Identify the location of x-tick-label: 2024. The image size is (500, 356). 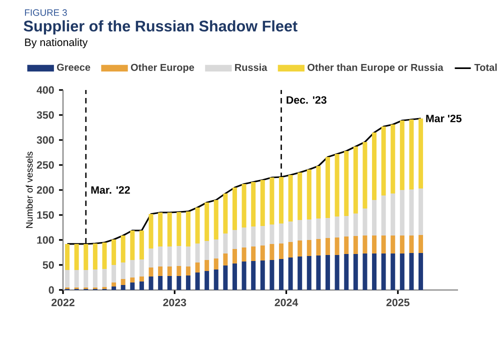
(286, 302).